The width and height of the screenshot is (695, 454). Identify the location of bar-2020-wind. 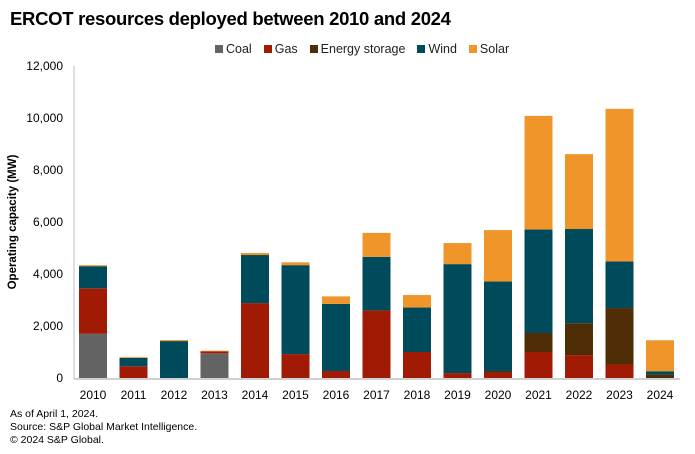
(498, 326).